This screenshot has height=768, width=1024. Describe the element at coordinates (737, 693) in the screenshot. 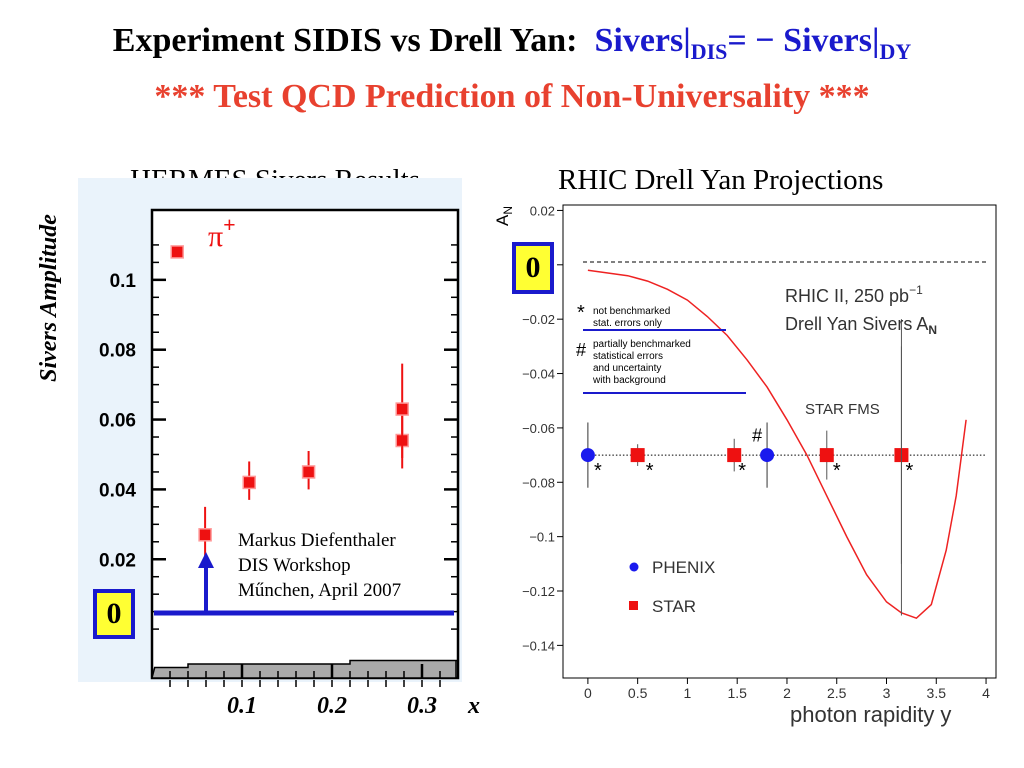

I see `rhic-x-tick-label: 1.5` at that location.